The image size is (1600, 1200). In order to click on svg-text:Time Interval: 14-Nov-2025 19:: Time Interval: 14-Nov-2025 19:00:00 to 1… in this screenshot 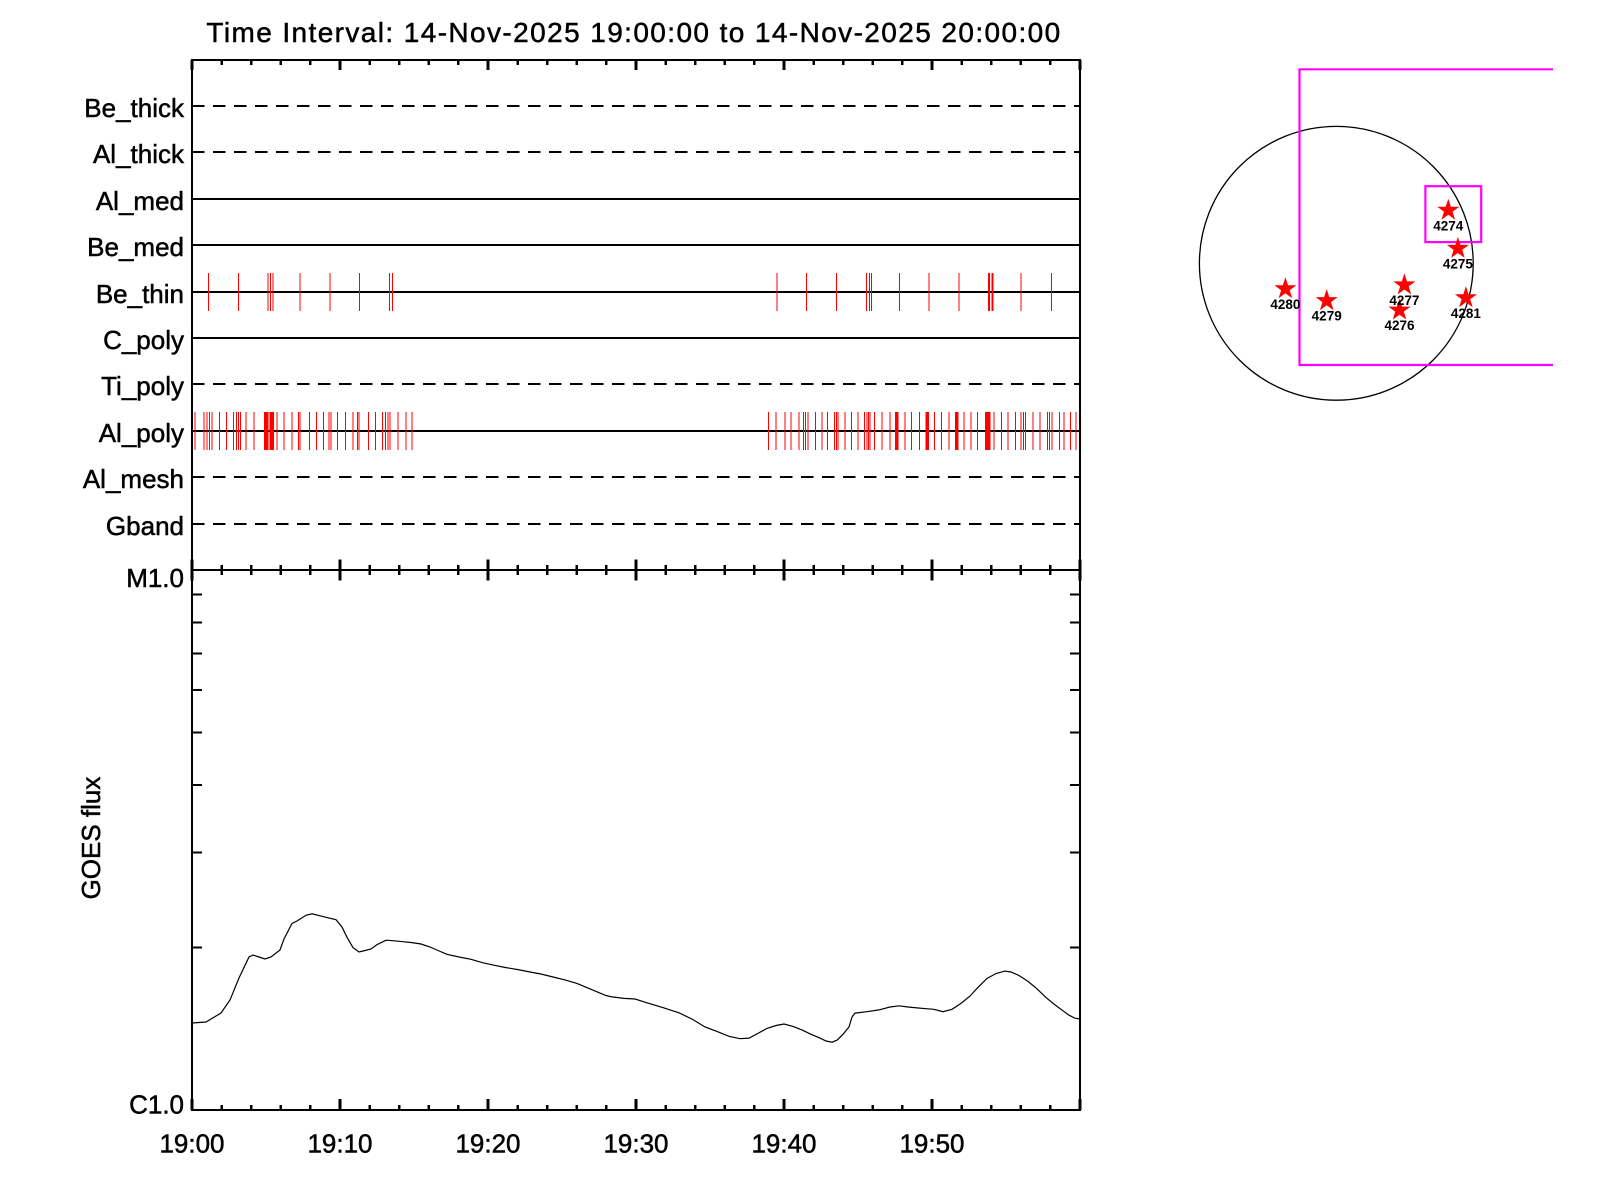, I will do `click(633, 32)`.